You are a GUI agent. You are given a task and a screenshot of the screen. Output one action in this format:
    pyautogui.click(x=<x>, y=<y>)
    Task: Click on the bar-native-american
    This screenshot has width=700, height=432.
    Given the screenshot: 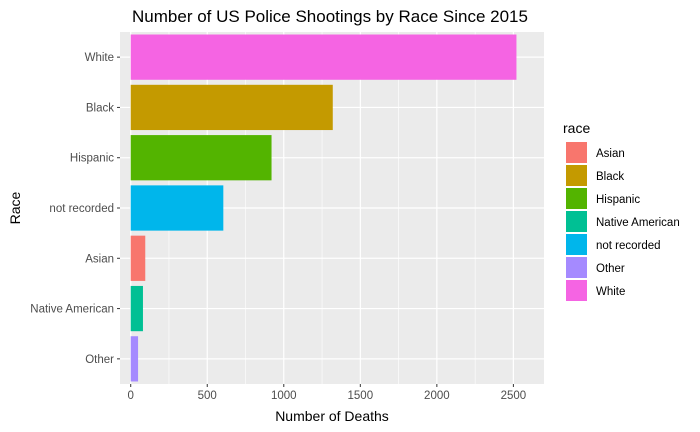 What is the action you would take?
    pyautogui.click(x=136, y=308)
    